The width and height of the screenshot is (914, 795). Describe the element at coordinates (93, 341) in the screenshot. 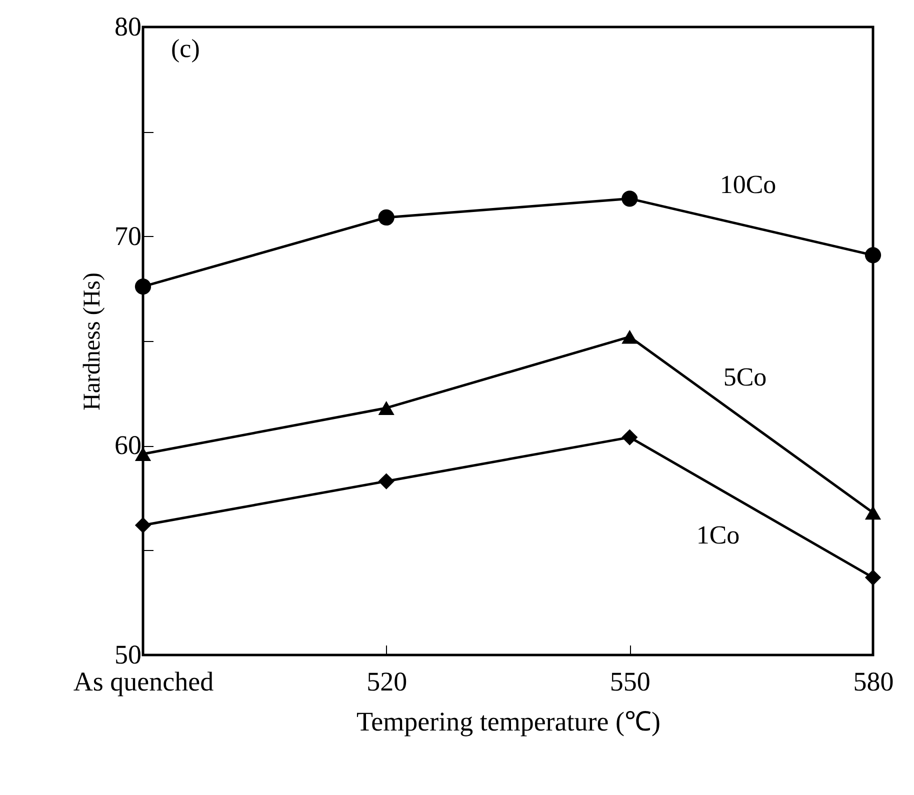

I see `y-axis-title: Hardness (Hs)` at that location.